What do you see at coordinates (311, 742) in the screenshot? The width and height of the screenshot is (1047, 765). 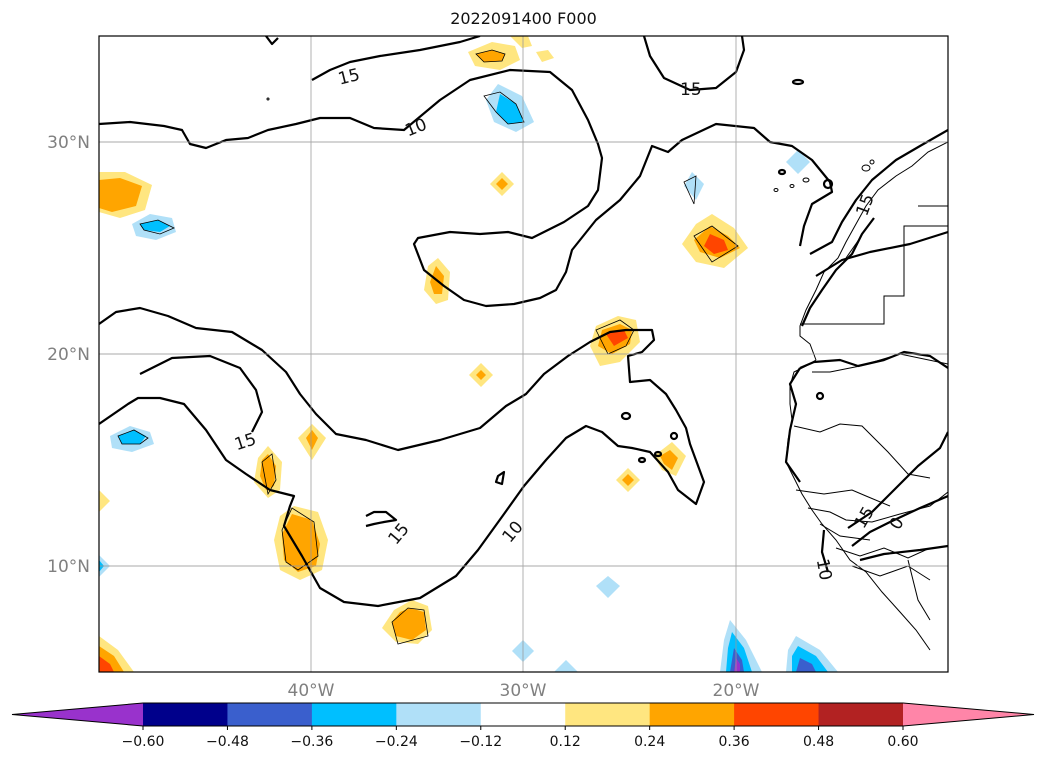 I see `colorbar-tick-label: −0.36` at bounding box center [311, 742].